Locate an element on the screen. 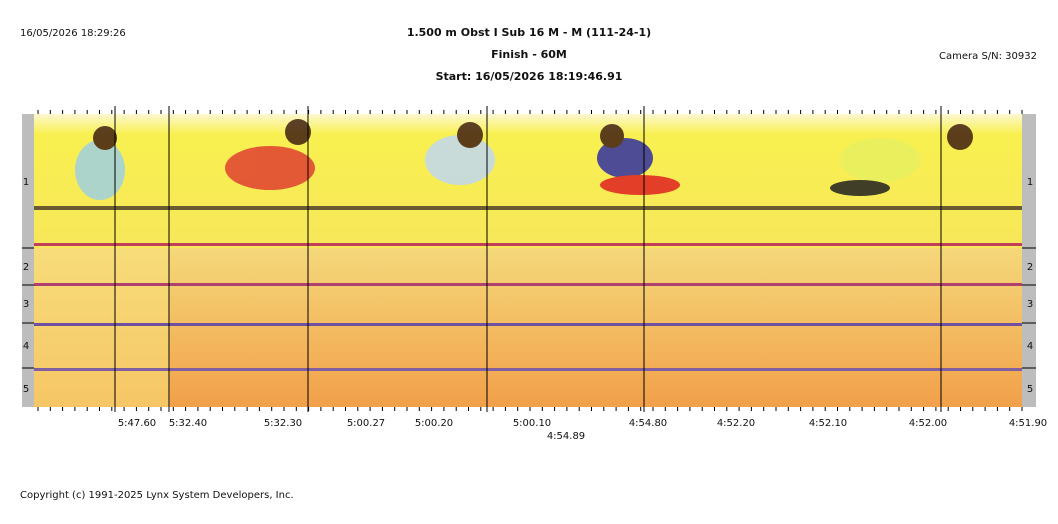 The width and height of the screenshot is (1058, 524). time-label: 4:51.90 is located at coordinates (1028, 423).